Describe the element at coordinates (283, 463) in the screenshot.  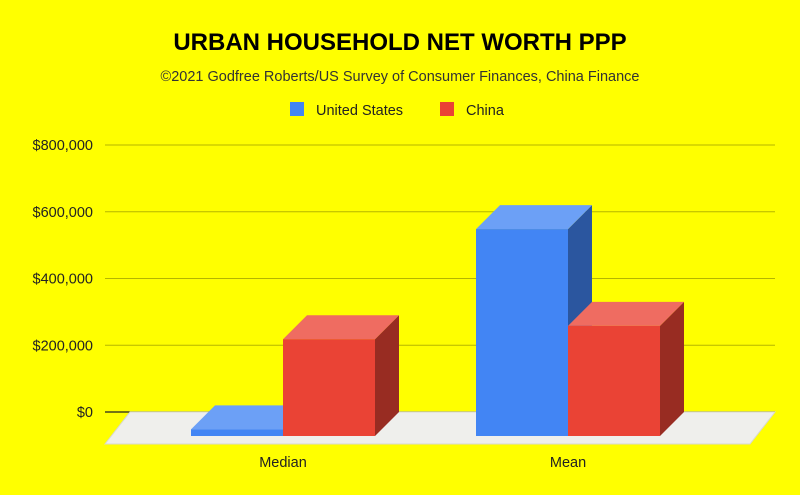
I see `x-category-label-0: Median` at that location.